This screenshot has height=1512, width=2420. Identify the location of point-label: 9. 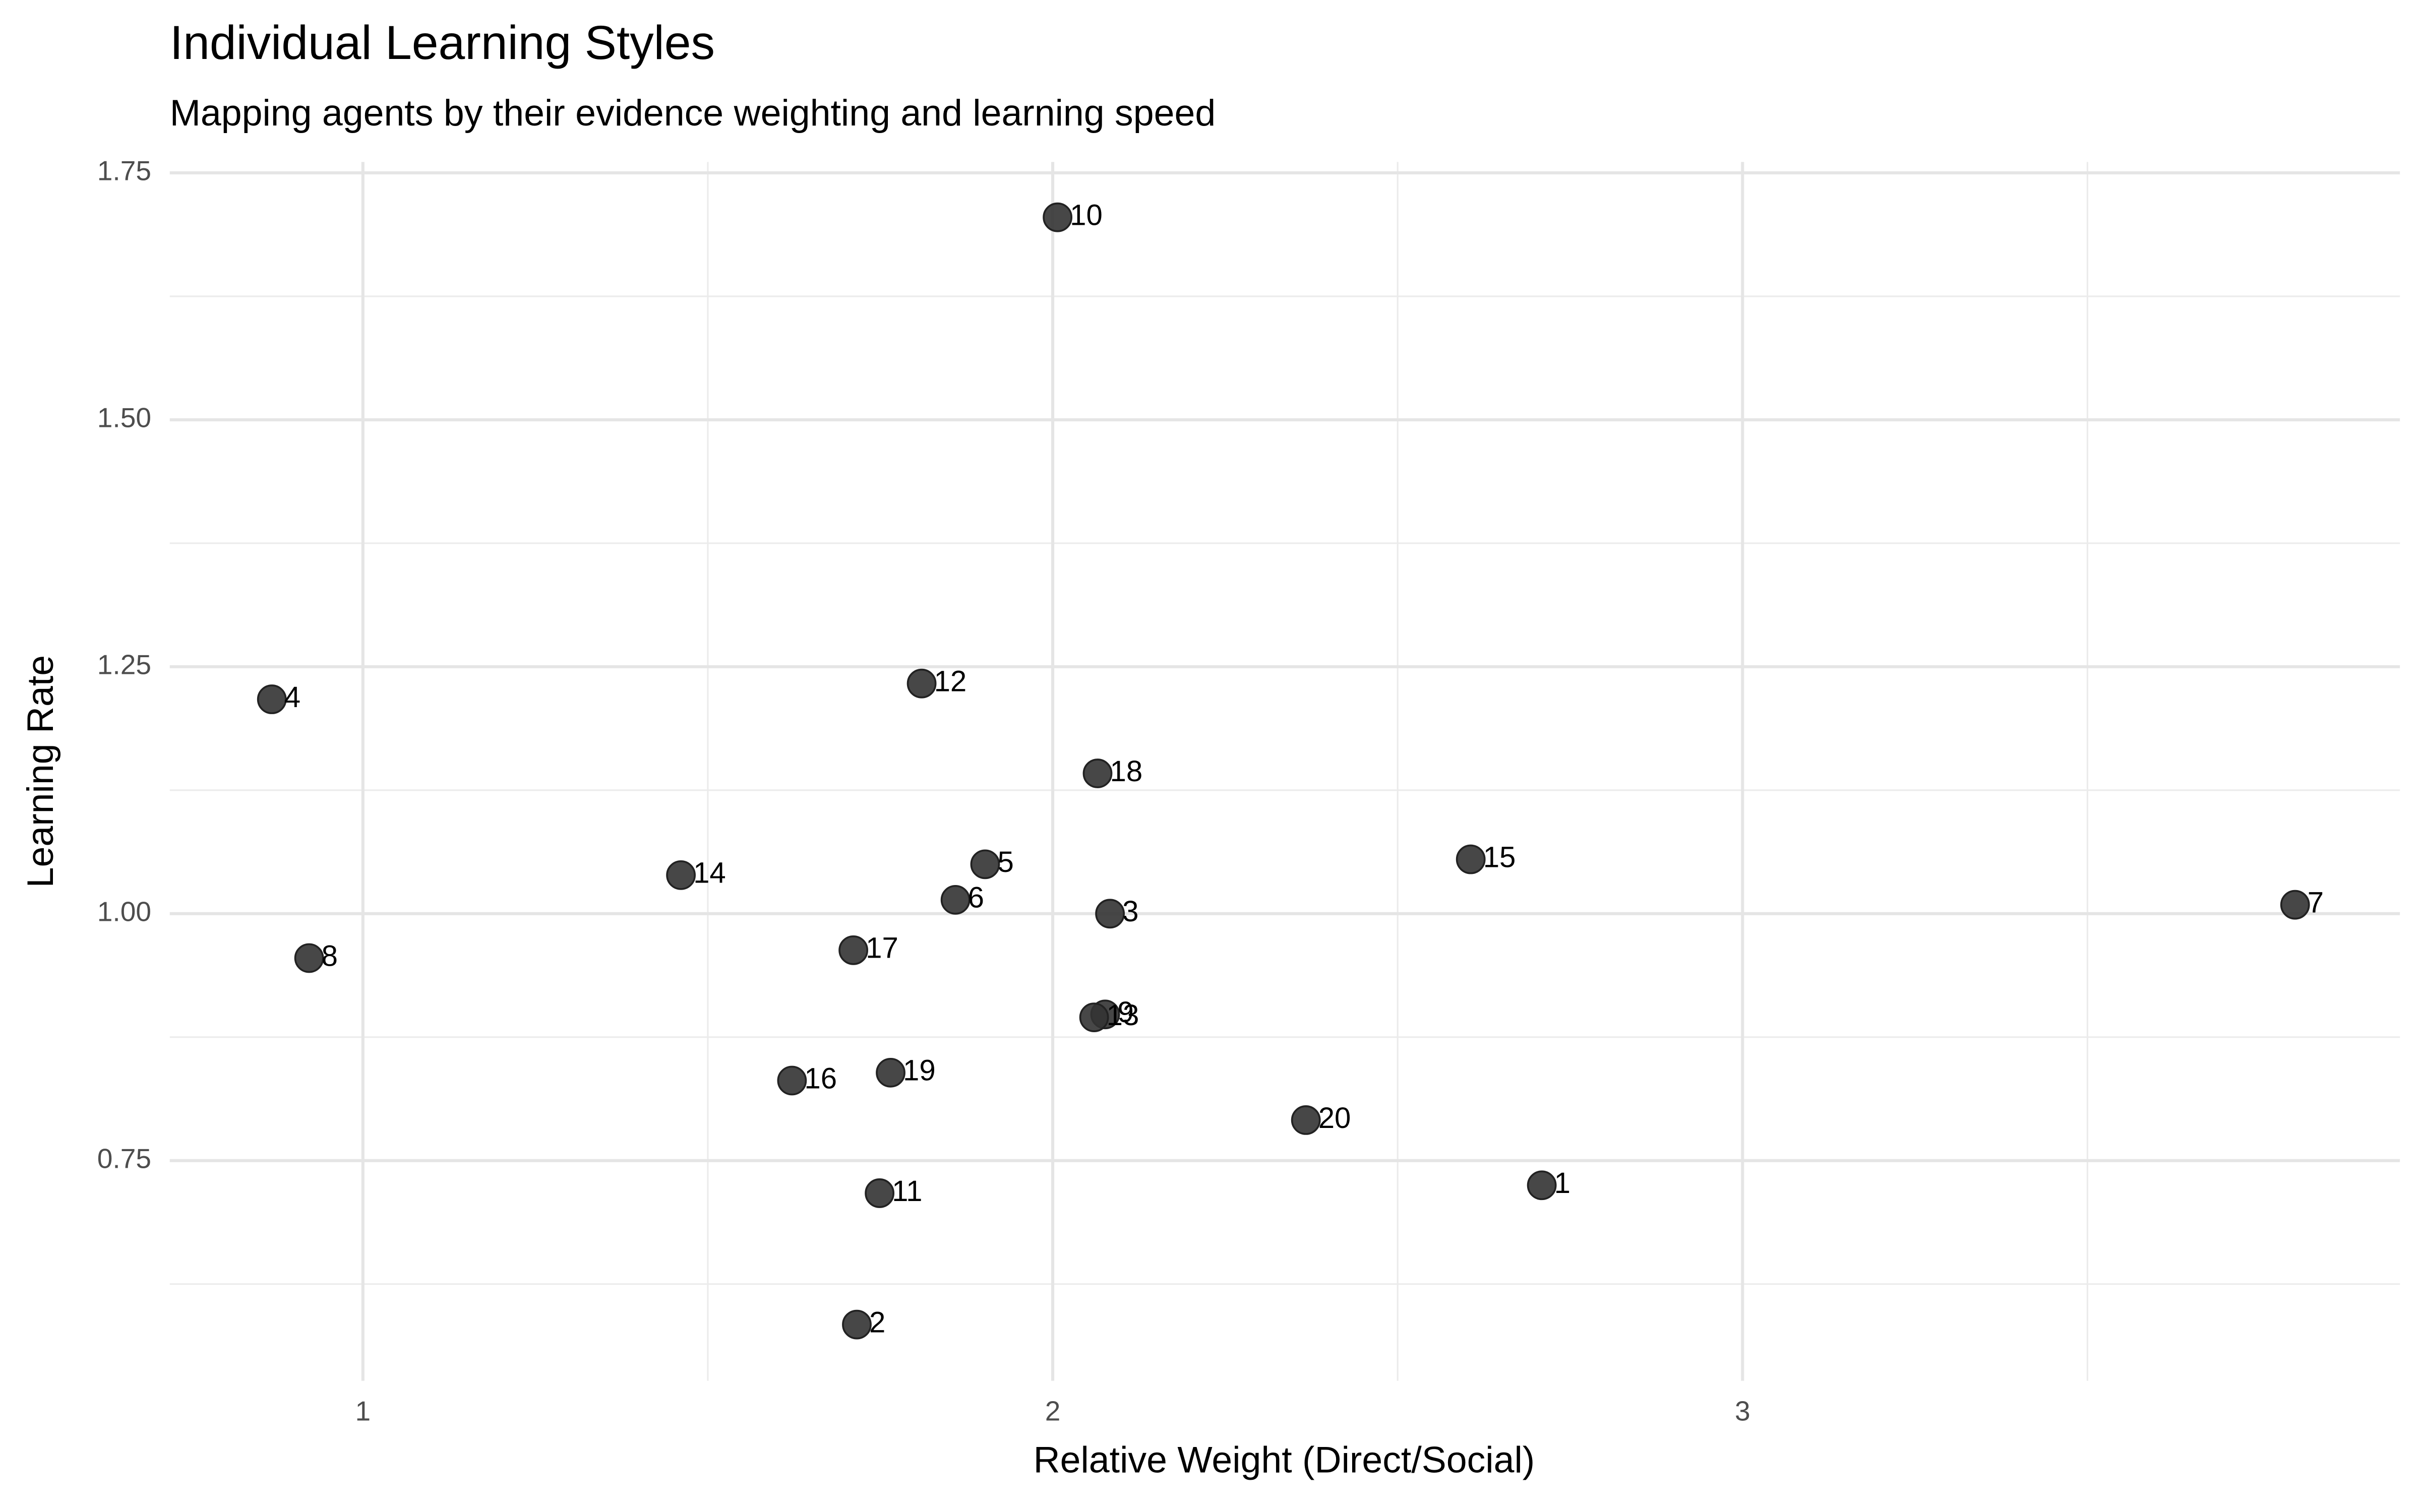
(1126, 1013).